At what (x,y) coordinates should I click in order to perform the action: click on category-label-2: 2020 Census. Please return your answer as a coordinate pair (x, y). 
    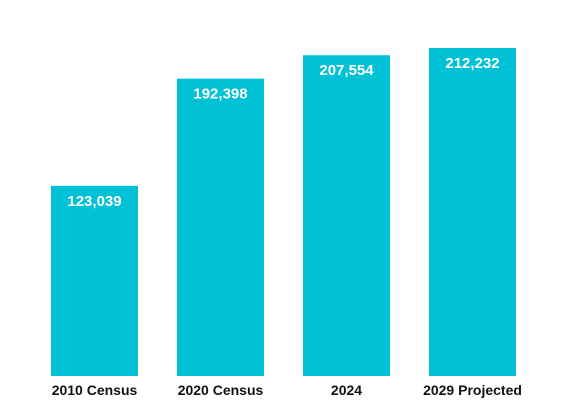
    Looking at the image, I should click on (221, 390).